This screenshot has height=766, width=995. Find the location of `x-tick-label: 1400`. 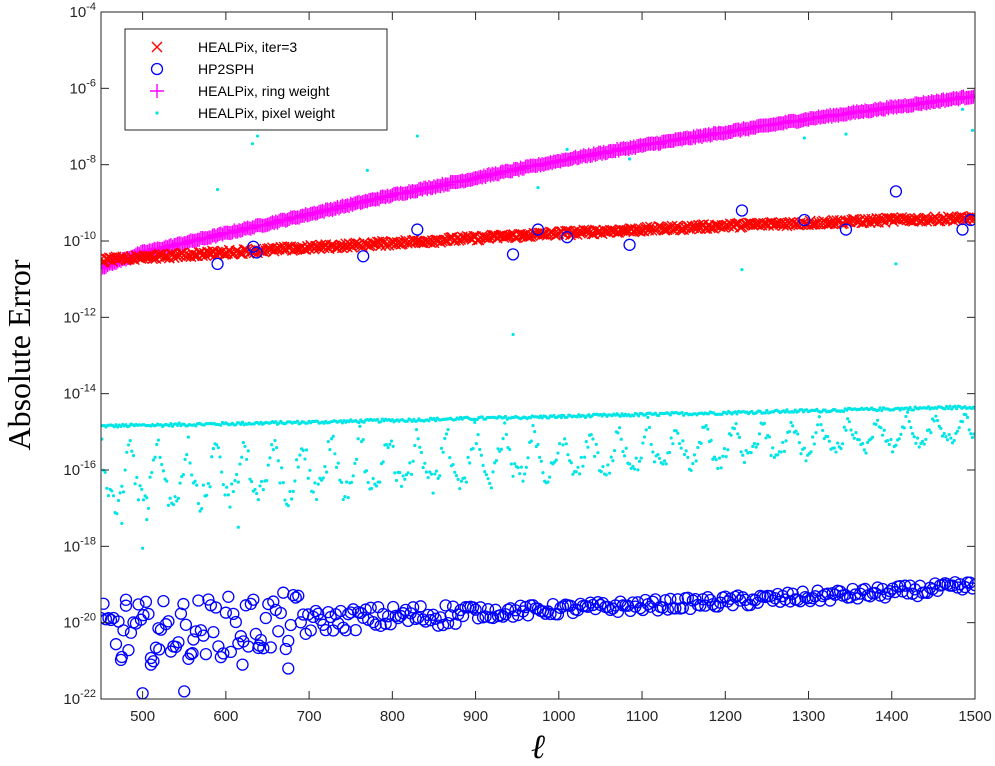

x-tick-label: 1400 is located at coordinates (891, 716).